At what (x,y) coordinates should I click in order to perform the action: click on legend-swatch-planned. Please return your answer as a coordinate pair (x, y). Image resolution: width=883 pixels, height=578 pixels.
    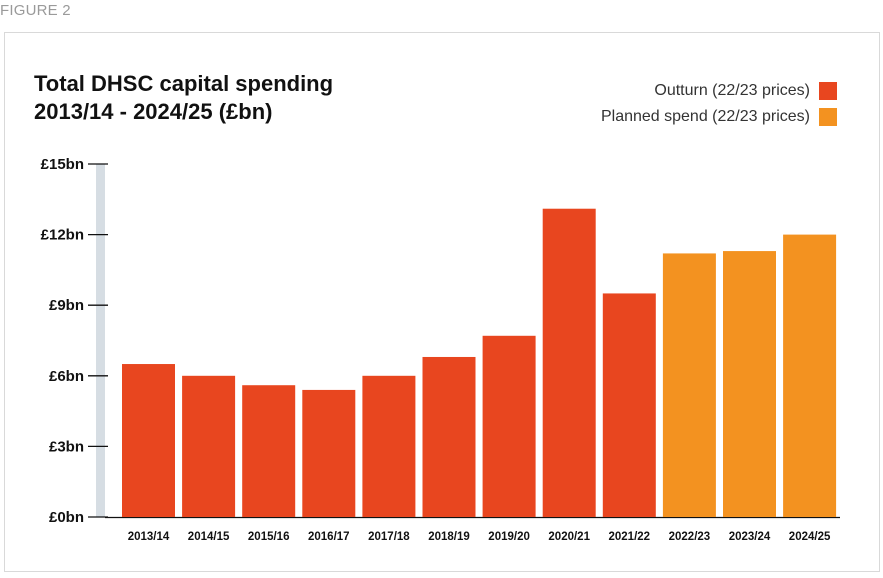
    Looking at the image, I should click on (828, 117).